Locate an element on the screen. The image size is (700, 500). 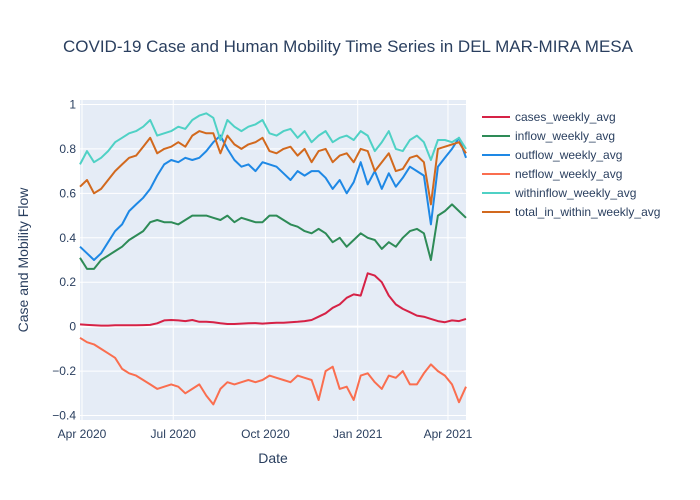
legend-label: outflow_weekly_avg is located at coordinates (568, 155).